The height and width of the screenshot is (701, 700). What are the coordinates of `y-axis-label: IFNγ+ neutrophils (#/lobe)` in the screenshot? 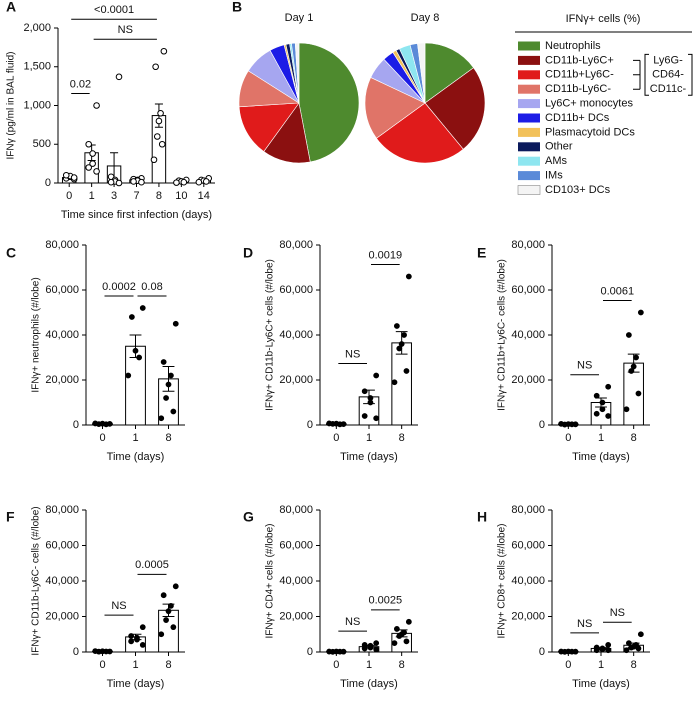 It's located at (36, 334).